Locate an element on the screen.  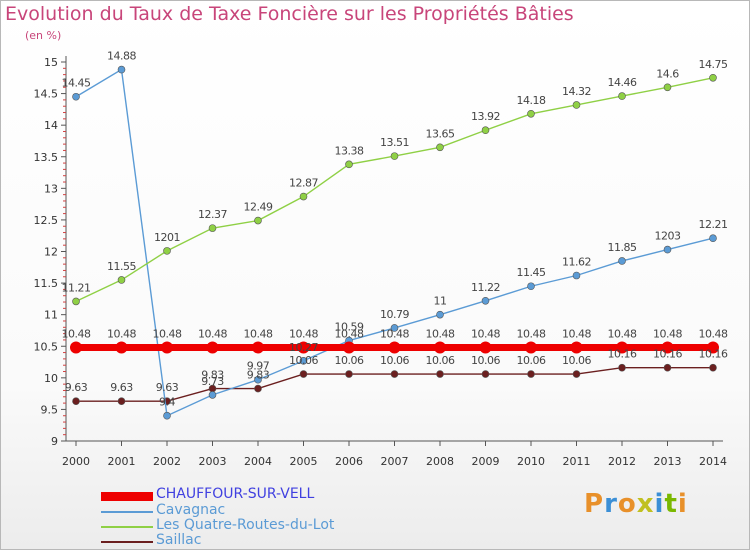
data-label: 11.45 is located at coordinates (531, 272).